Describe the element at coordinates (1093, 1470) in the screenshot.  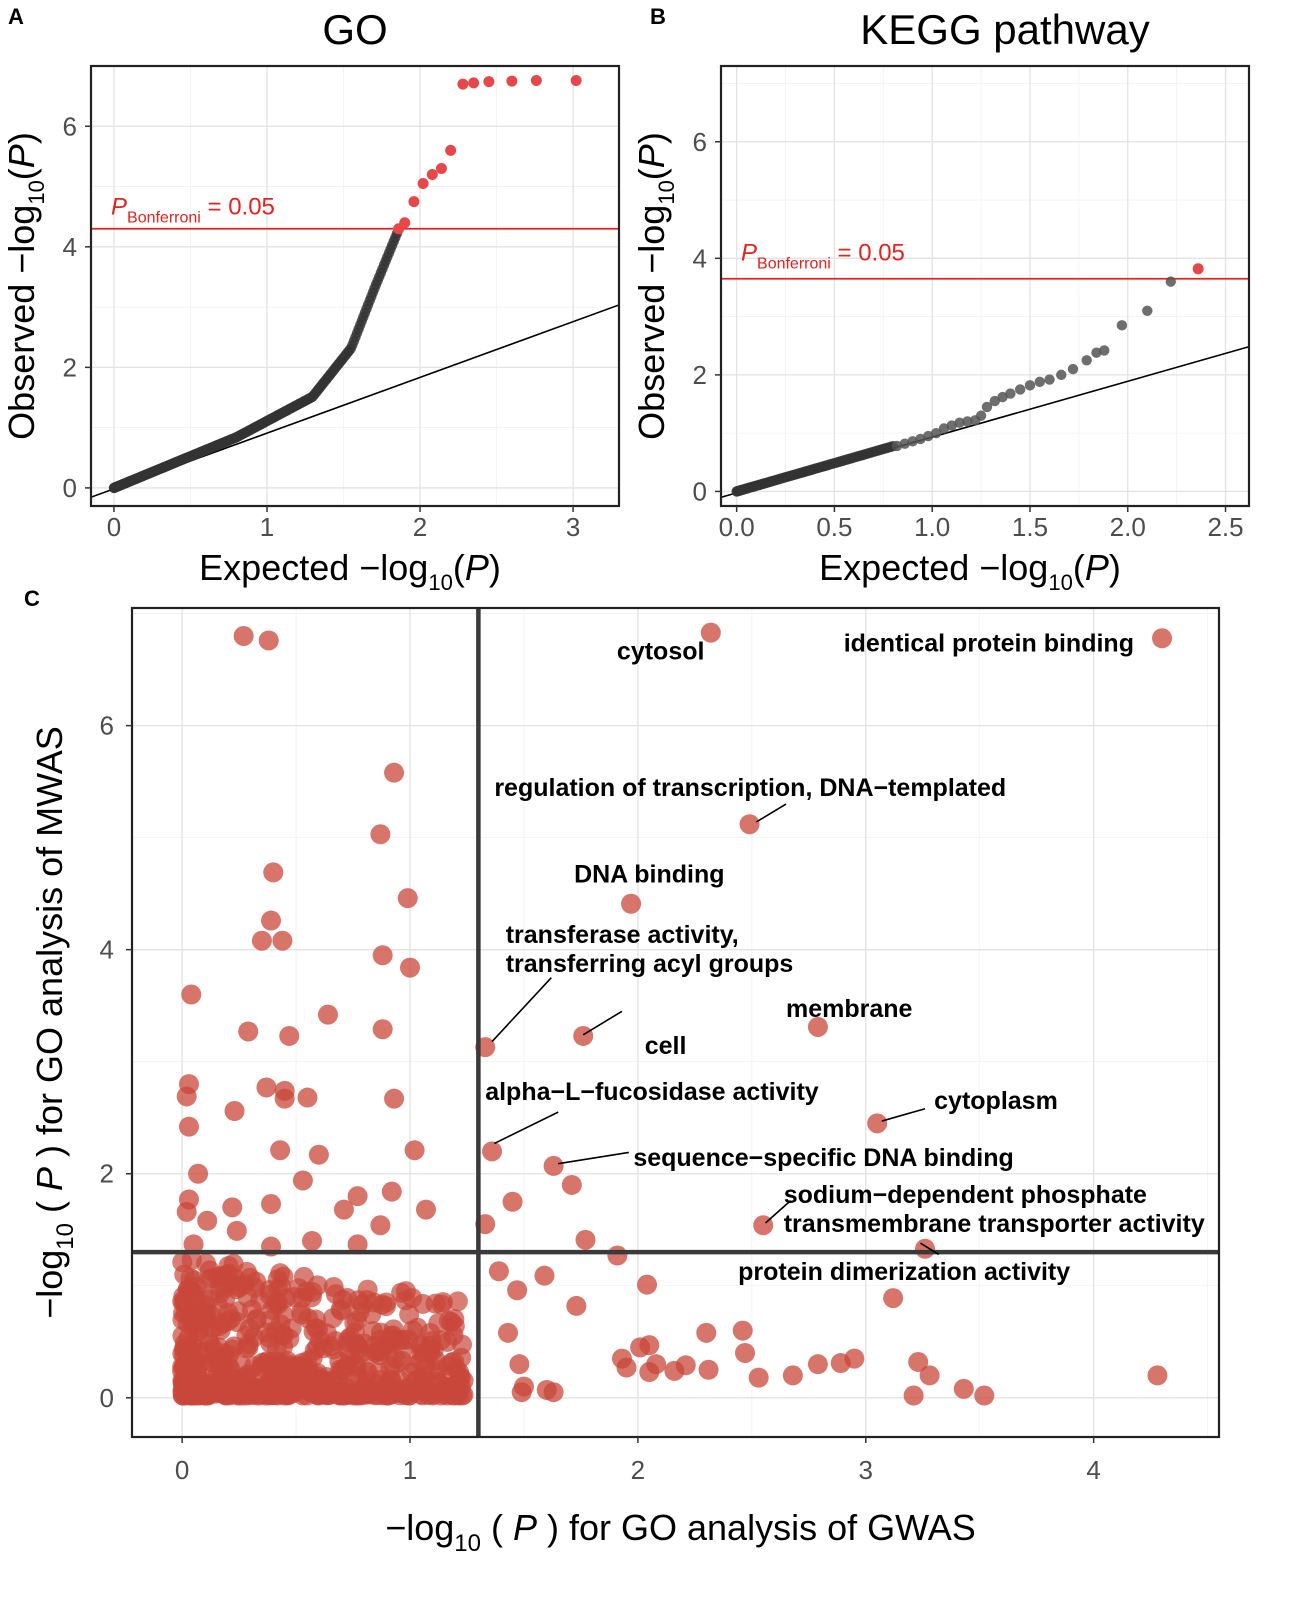
I see `x-tick-label: 4` at that location.